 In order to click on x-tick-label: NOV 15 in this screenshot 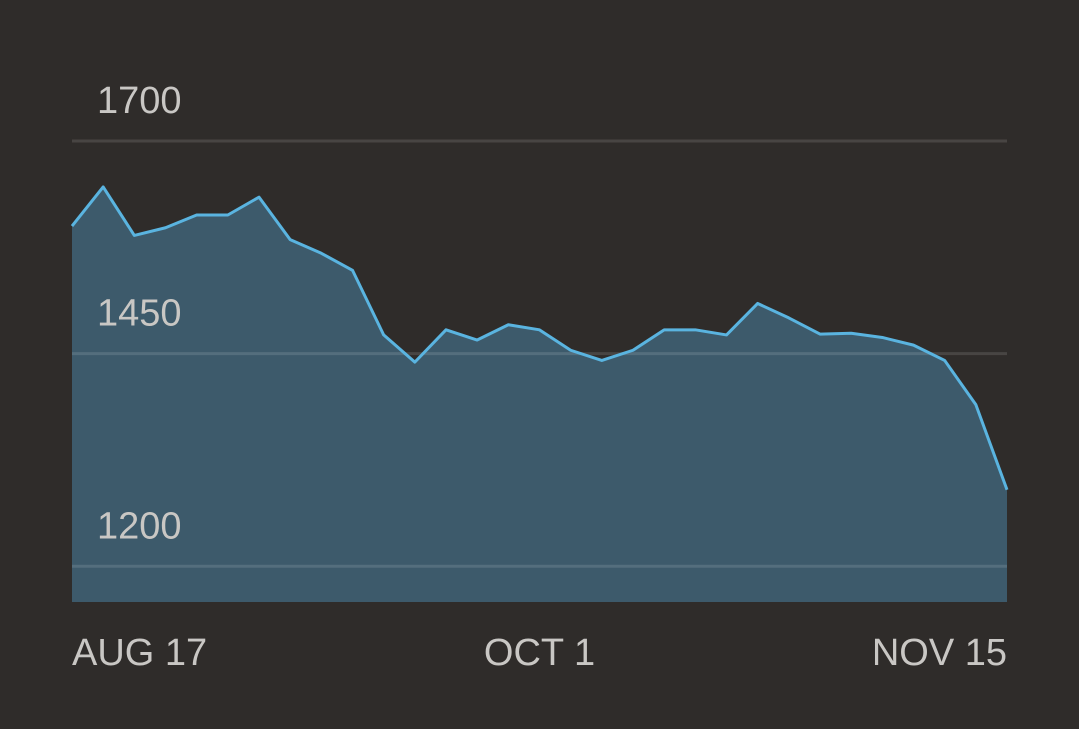, I will do `click(939, 653)`.